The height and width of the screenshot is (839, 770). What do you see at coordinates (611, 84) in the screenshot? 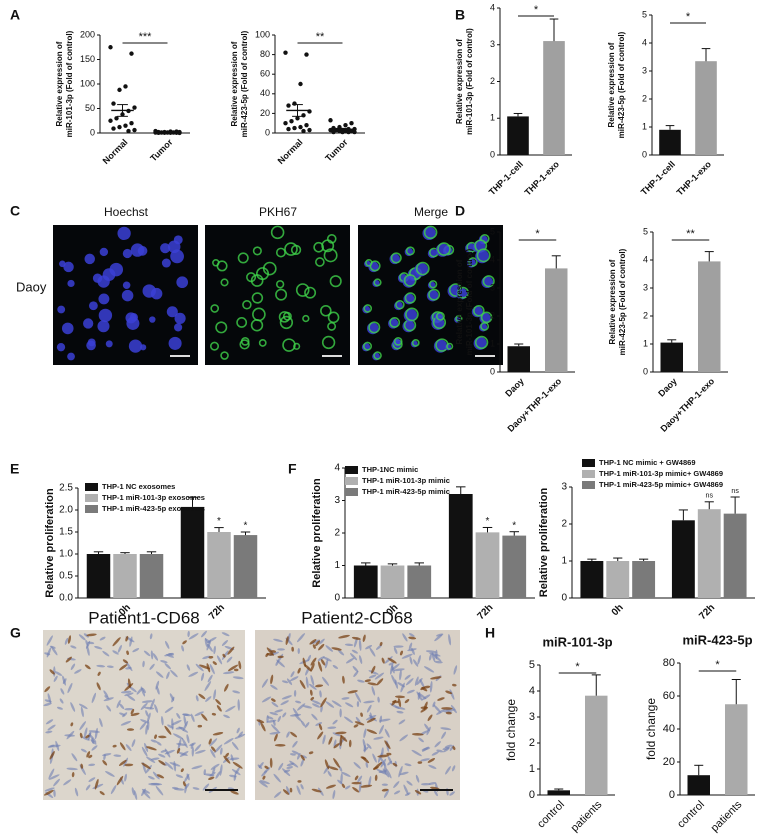
I see `y-axis-label: Relative expression of` at bounding box center [611, 84].